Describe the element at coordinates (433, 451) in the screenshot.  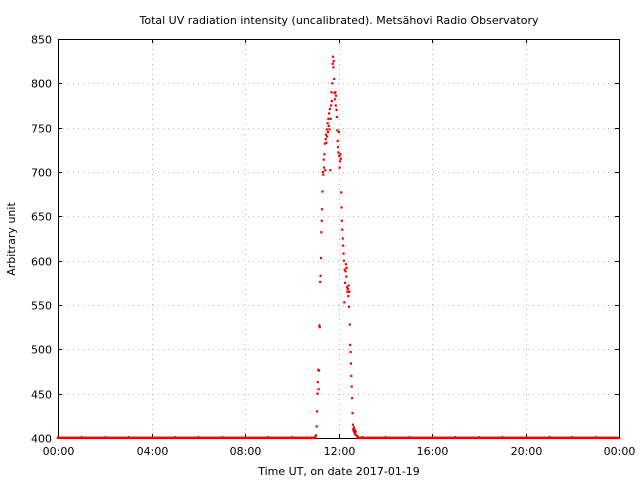
I see `x-tick-label: 16:00` at that location.